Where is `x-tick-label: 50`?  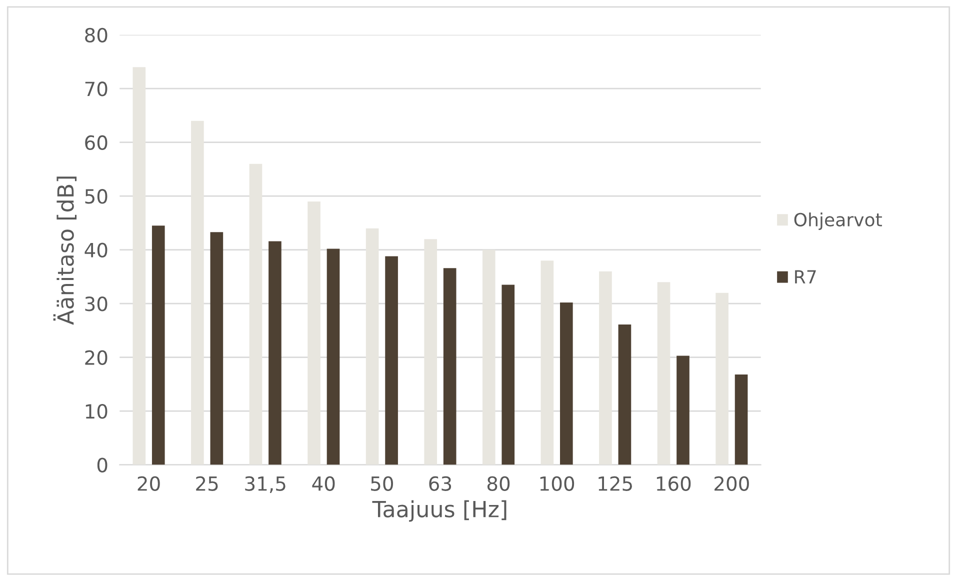
x-tick-label: 50 is located at coordinates (382, 483).